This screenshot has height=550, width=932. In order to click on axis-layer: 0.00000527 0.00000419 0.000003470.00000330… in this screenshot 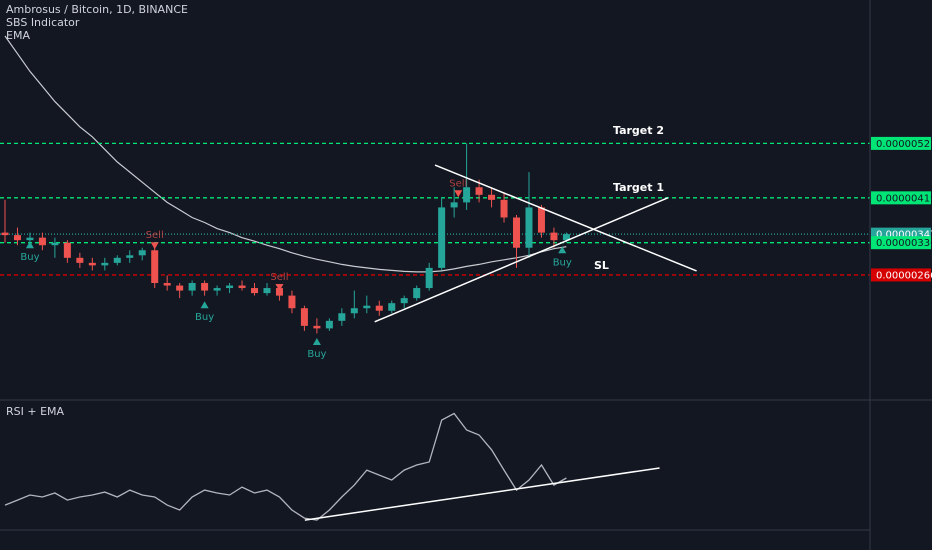, I will do `click(901, 209)`.